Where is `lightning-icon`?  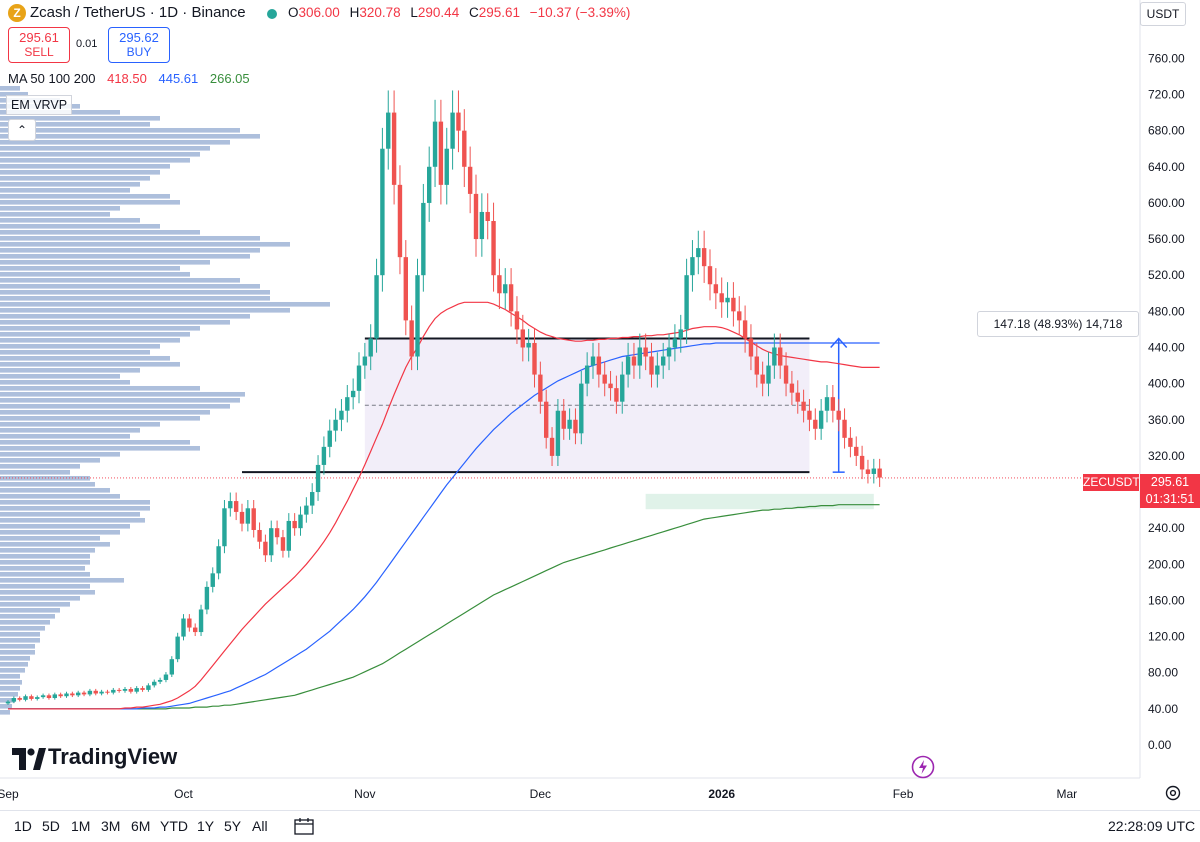
lightning-icon is located at coordinates (923, 767).